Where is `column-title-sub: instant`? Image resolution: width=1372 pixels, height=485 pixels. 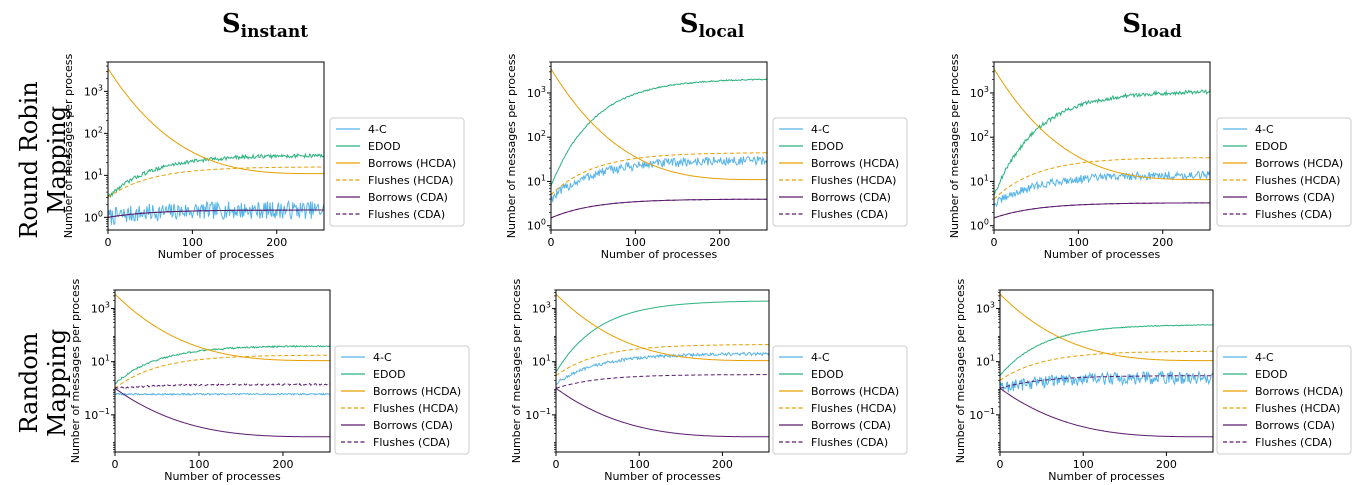
column-title-sub: instant is located at coordinates (275, 32).